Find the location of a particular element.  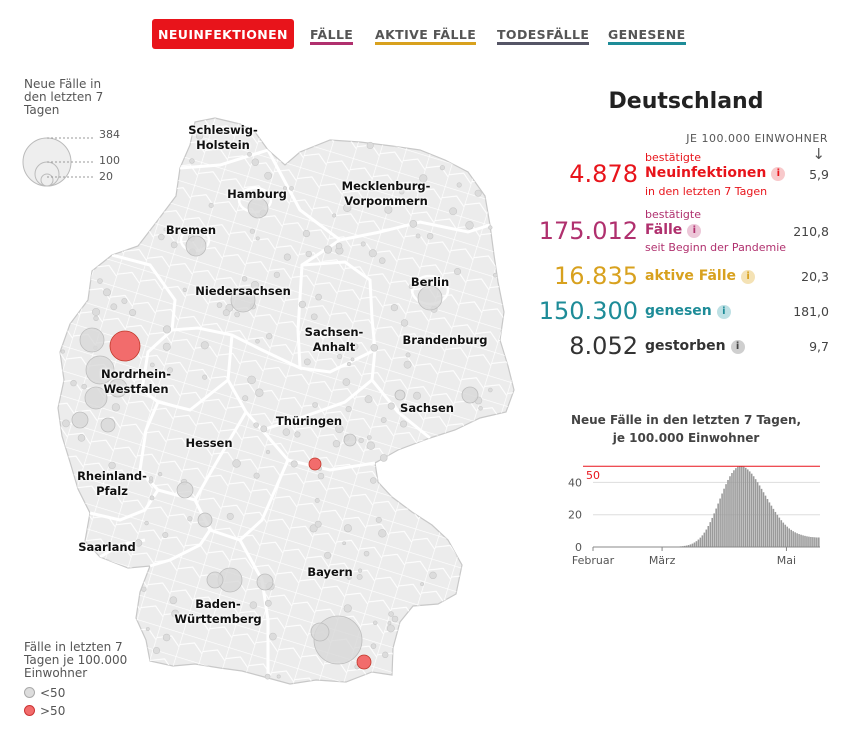

stat-aktive-faelle: 16.835 aktive Fälle i 20,3 is located at coordinates (690, 277).